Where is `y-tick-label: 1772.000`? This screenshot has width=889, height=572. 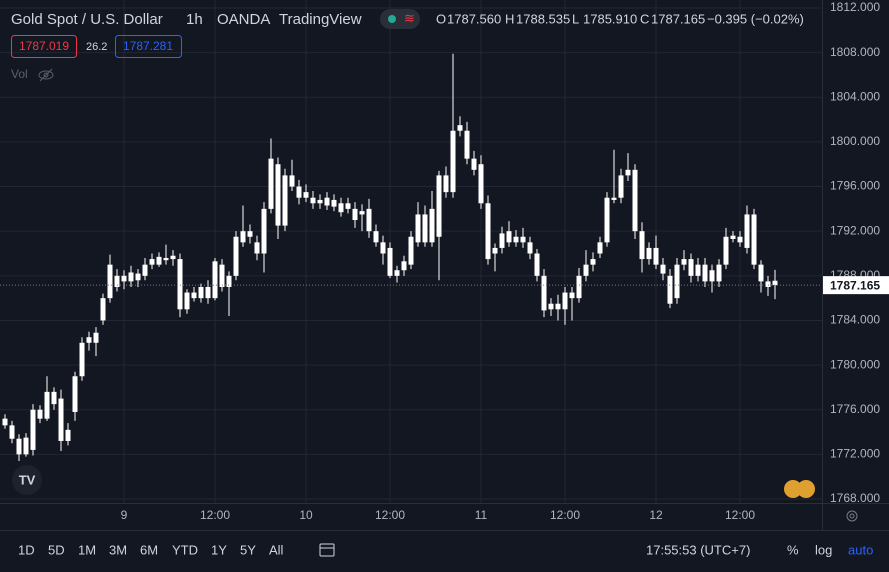 y-tick-label: 1772.000 is located at coordinates (855, 454).